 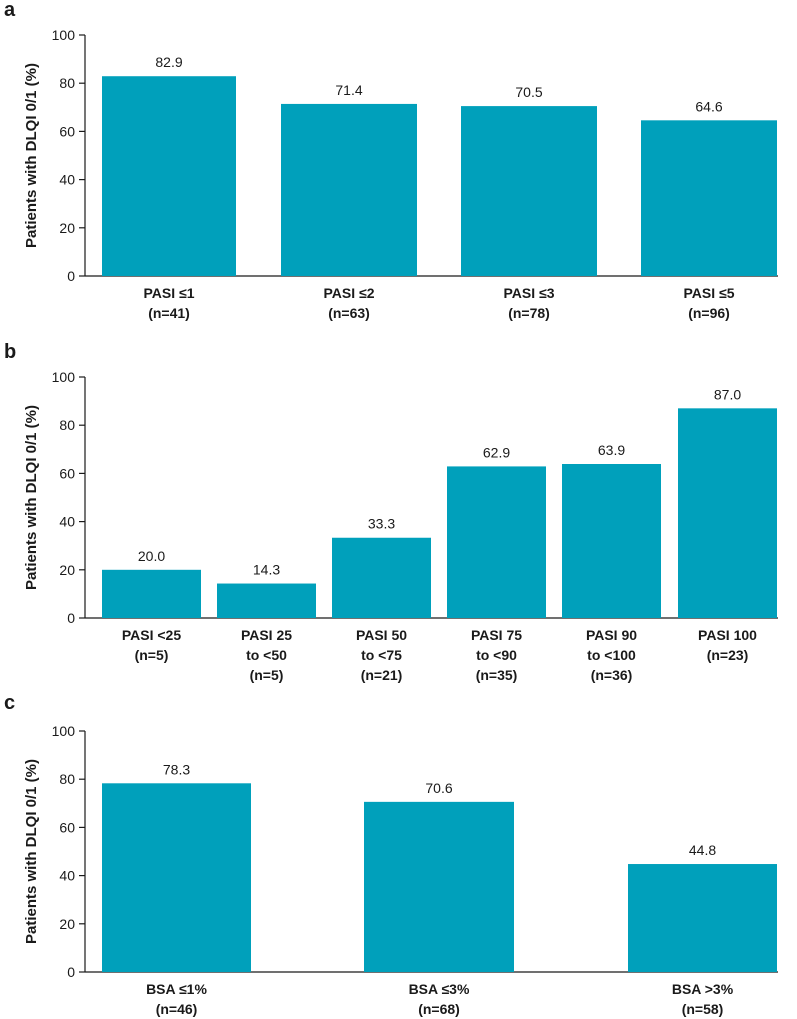 I want to click on bar-value-label: 44.8, so click(x=702, y=850).